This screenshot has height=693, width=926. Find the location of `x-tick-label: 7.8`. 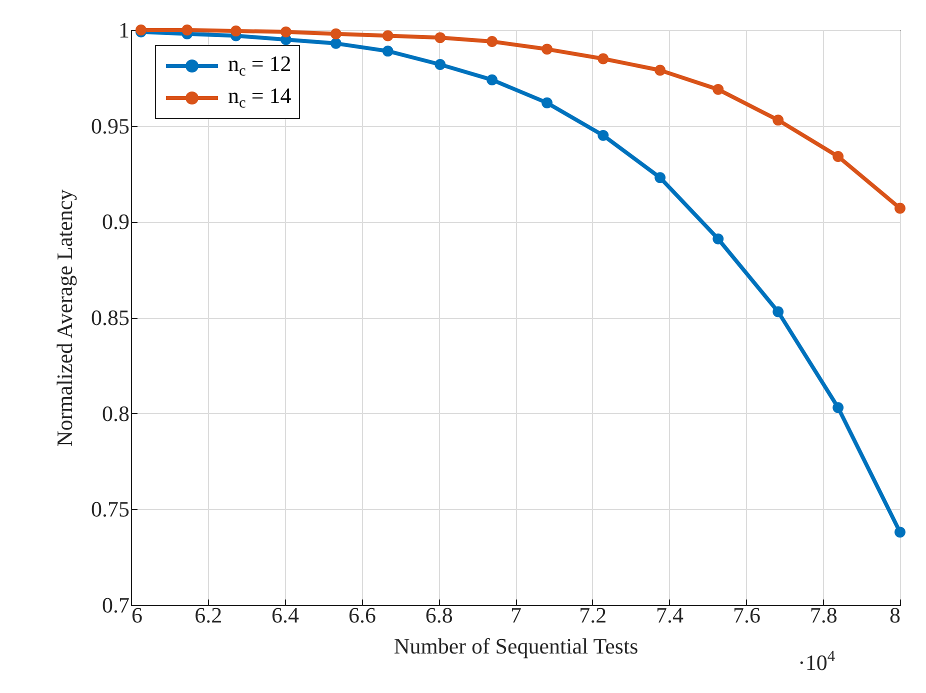

x-tick-label: 7.8 is located at coordinates (824, 615).